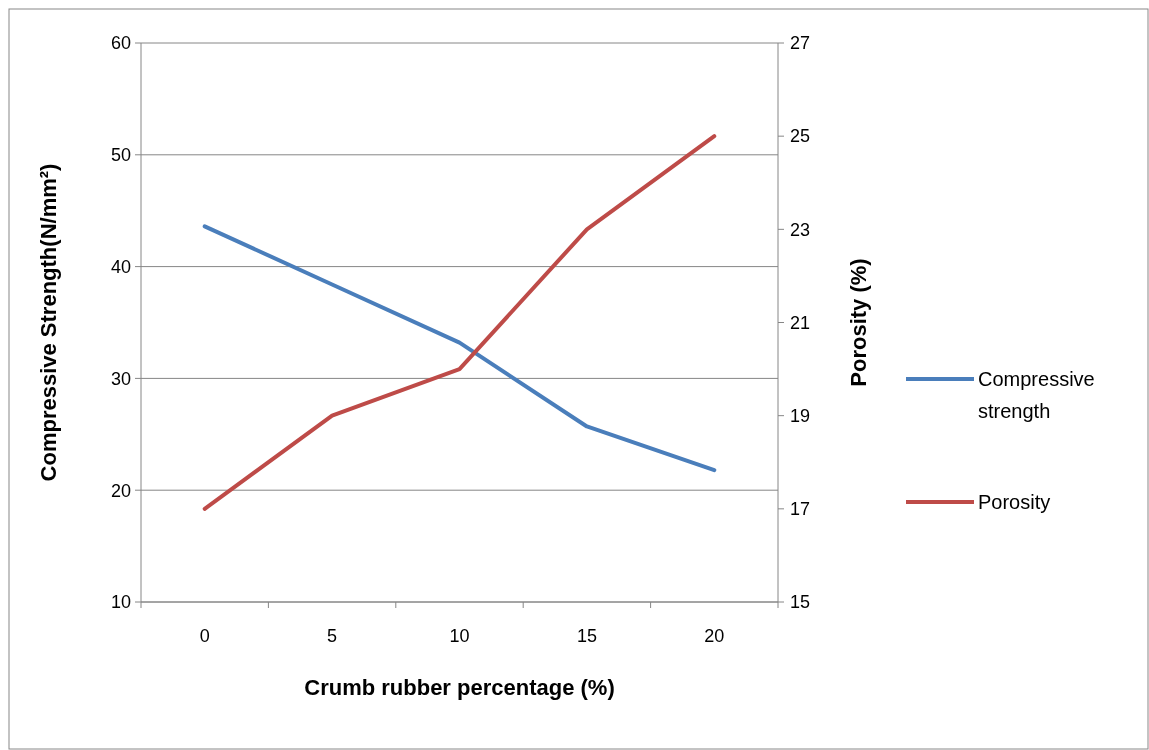  I want to click on legend-label: Compressive strength, so click(1036, 395).